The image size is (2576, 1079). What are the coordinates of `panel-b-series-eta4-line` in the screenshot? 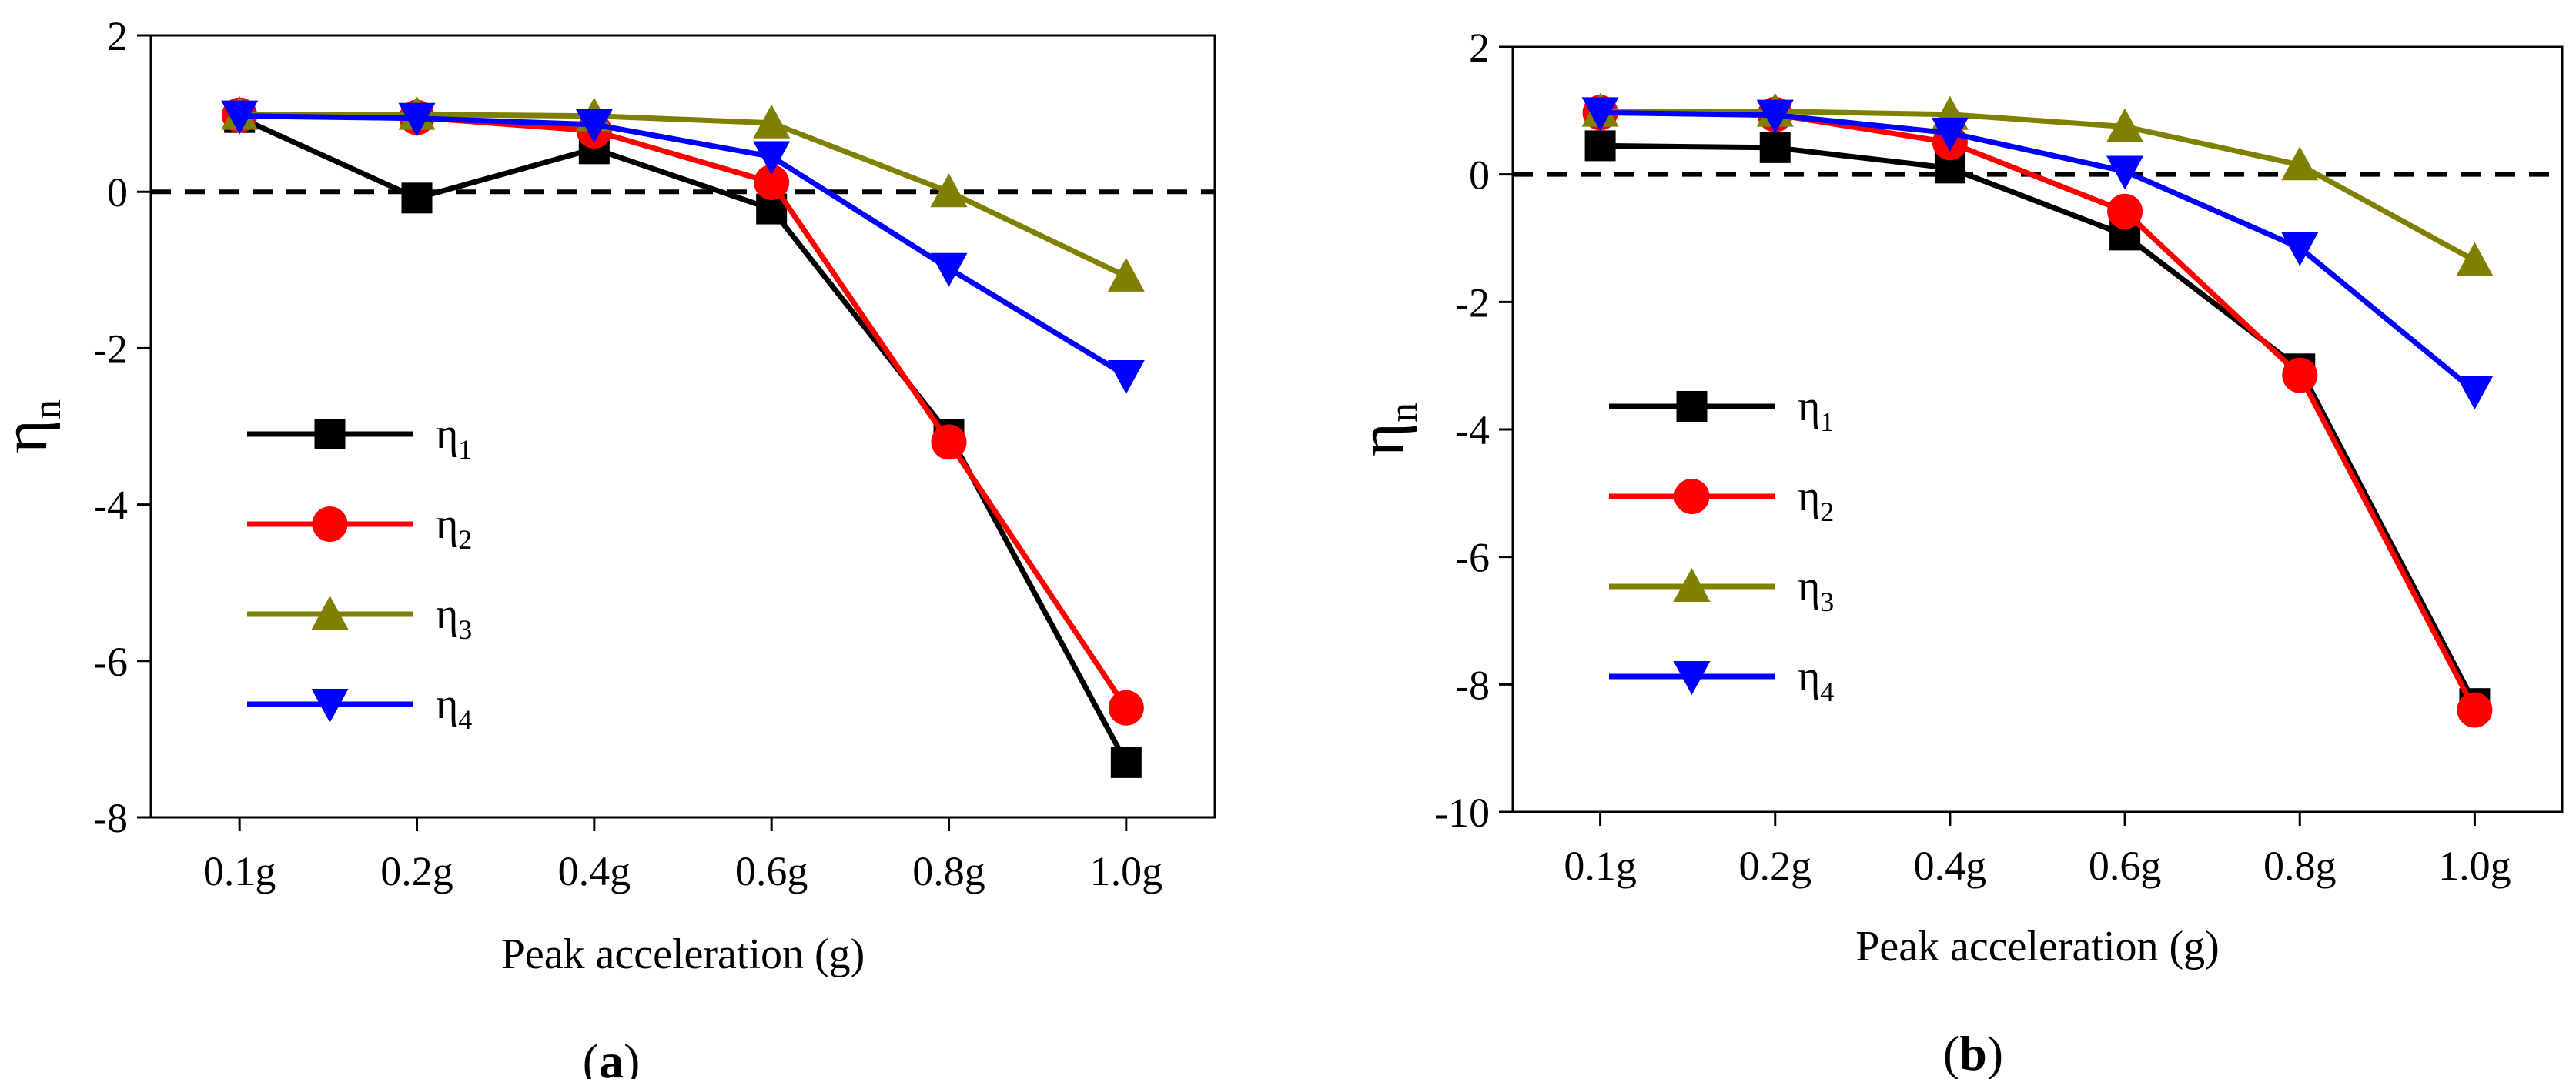 It's located at (2039, 251).